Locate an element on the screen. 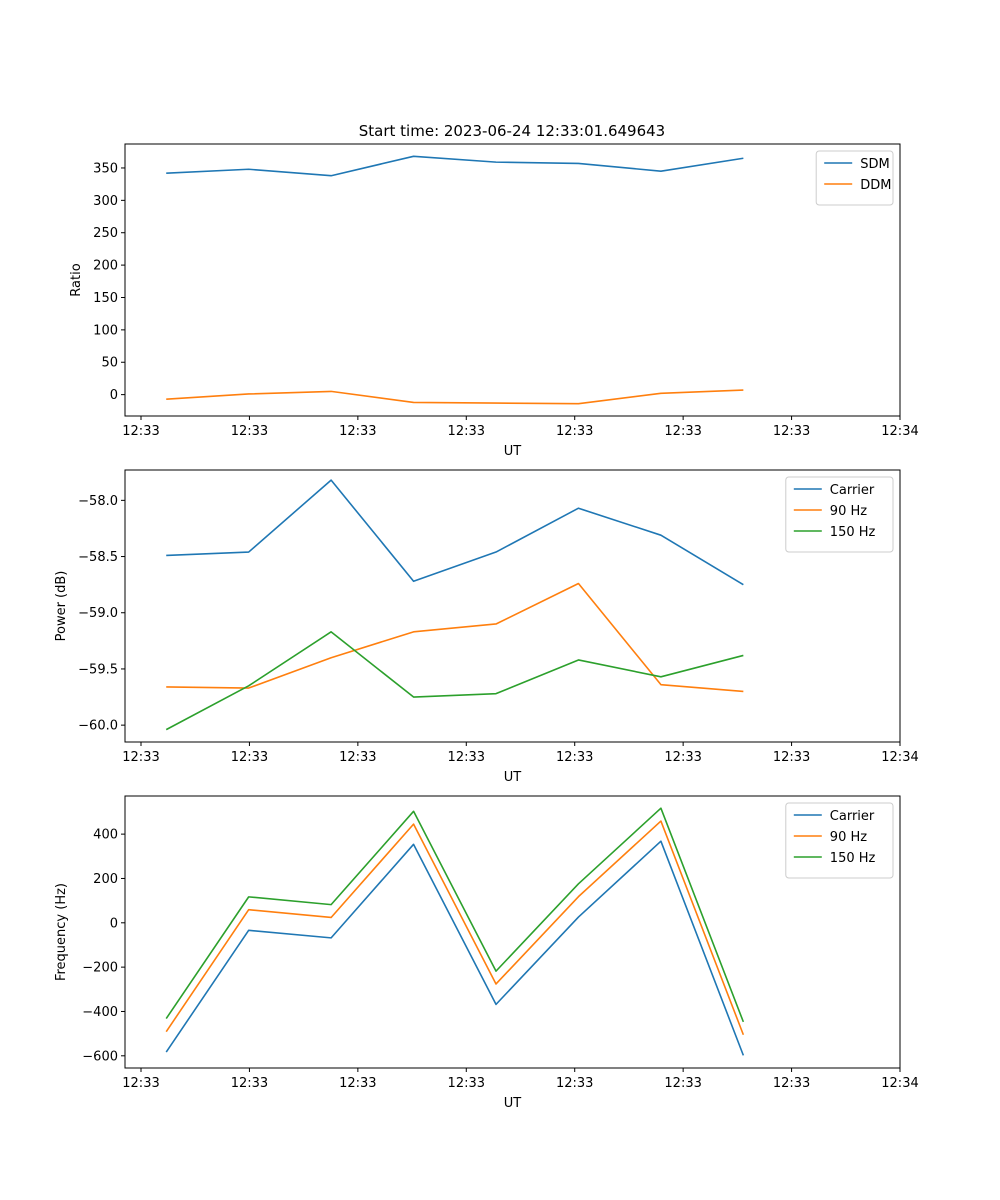 This screenshot has height=1200, width=1000. power-x-axis-label: UT is located at coordinates (513, 777).